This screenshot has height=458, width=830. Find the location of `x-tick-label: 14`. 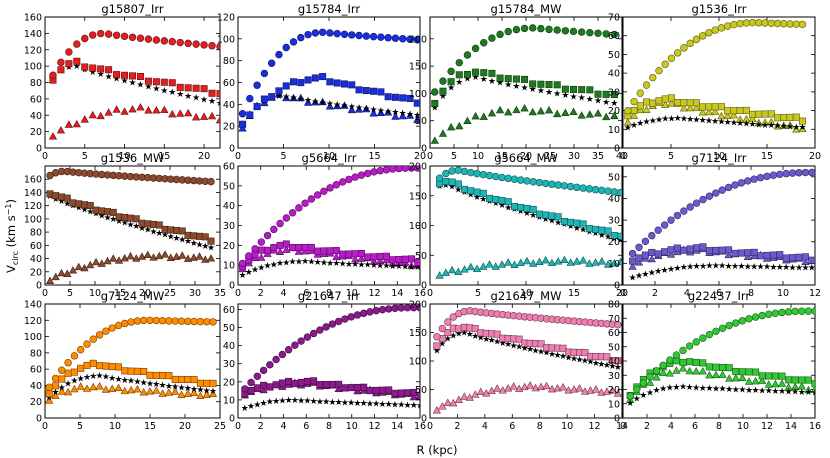

x-tick-label: 14 is located at coordinates (791, 426).